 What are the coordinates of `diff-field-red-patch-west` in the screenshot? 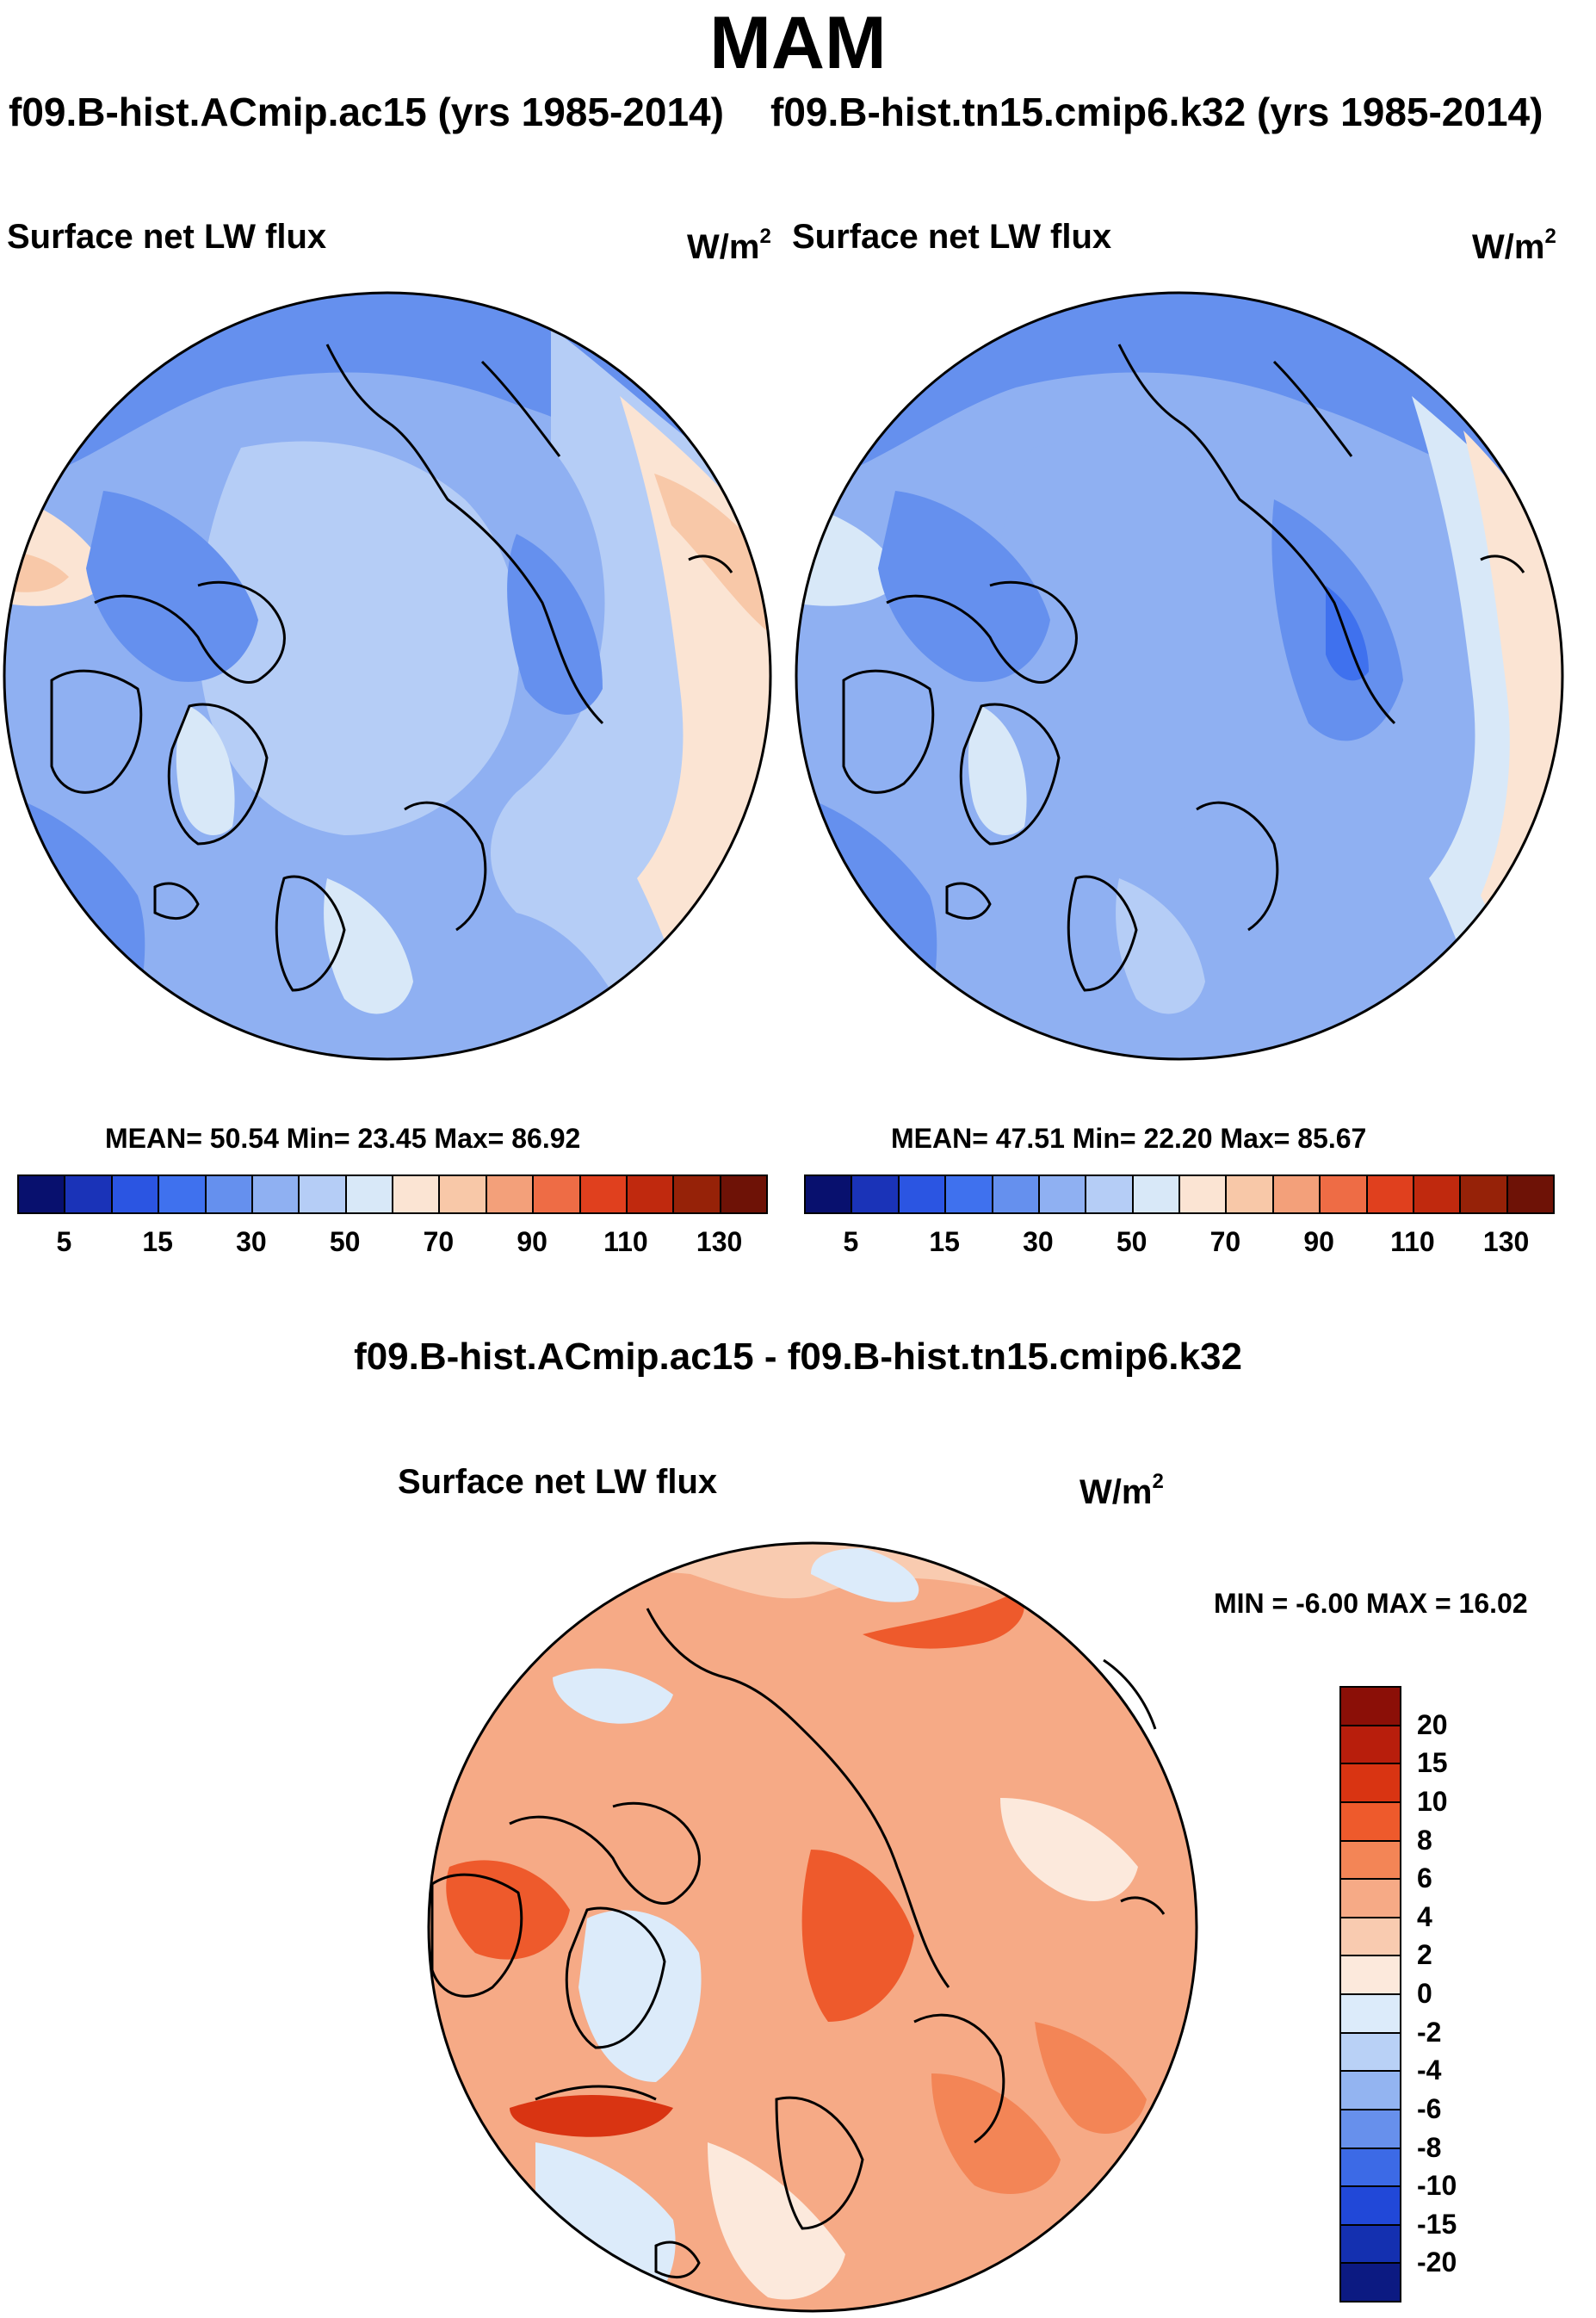 It's located at (508, 1910).